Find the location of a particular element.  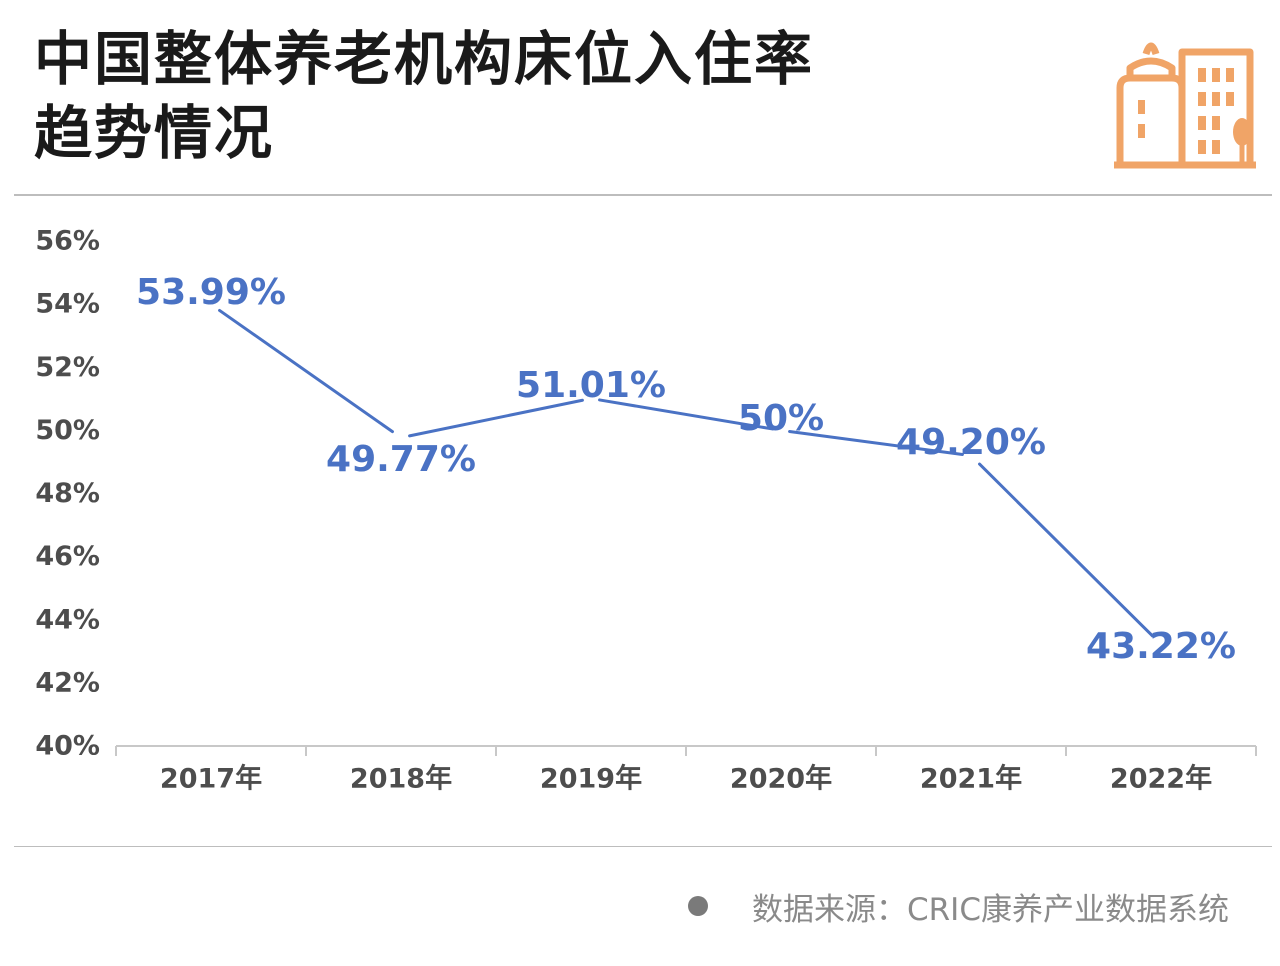

data-label: 43.22% is located at coordinates (1161, 646).